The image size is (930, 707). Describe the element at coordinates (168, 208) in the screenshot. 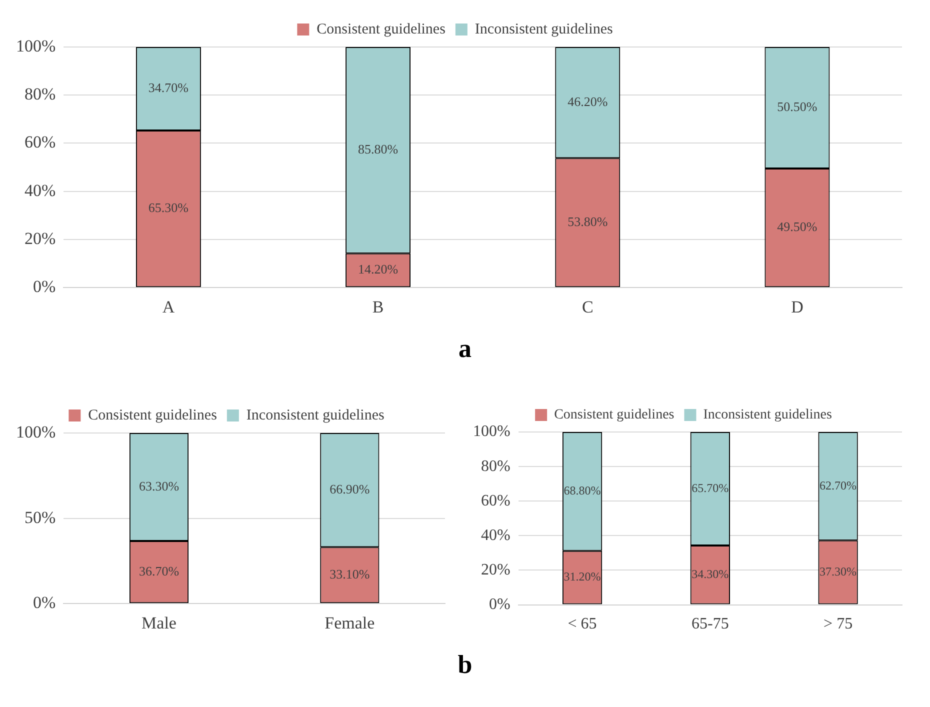

I see `data-label: 65.30%` at that location.